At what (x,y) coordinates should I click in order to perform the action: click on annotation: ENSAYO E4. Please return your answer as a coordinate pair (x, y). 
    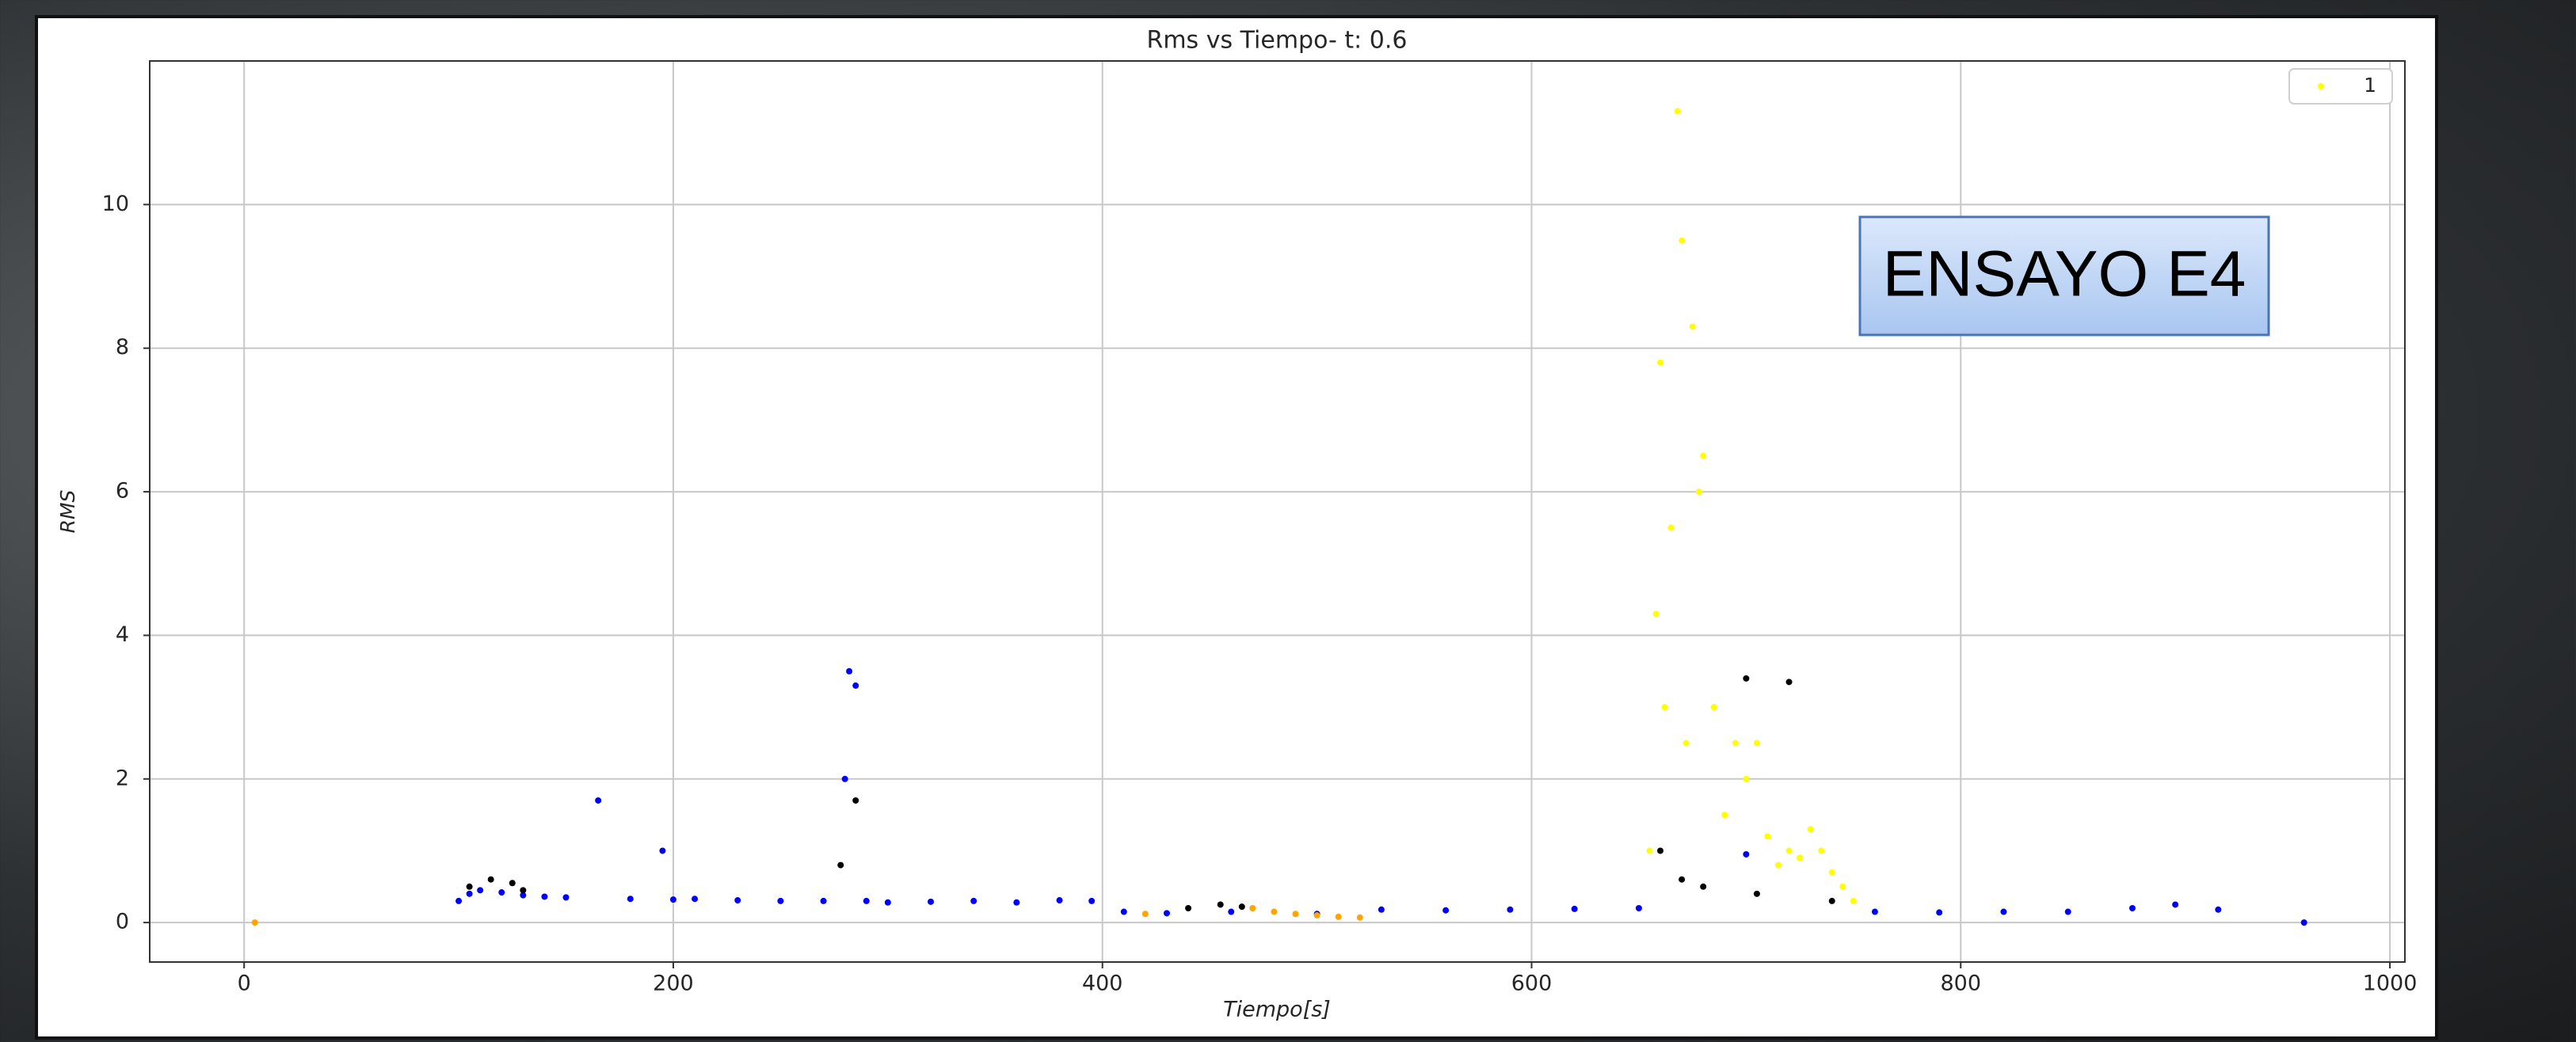
    Looking at the image, I should click on (2064, 274).